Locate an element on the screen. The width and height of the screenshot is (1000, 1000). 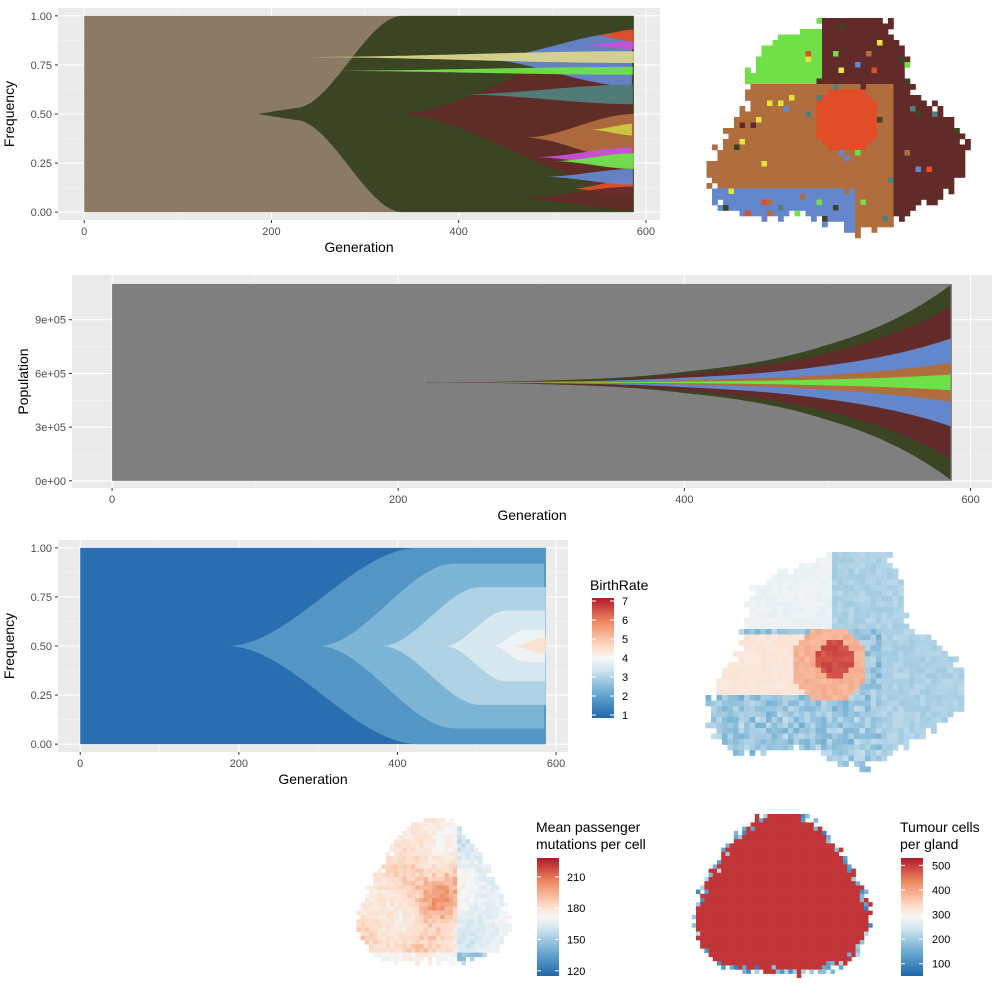
passenger-legend-title-line1: Mean passenger is located at coordinates (588, 827).